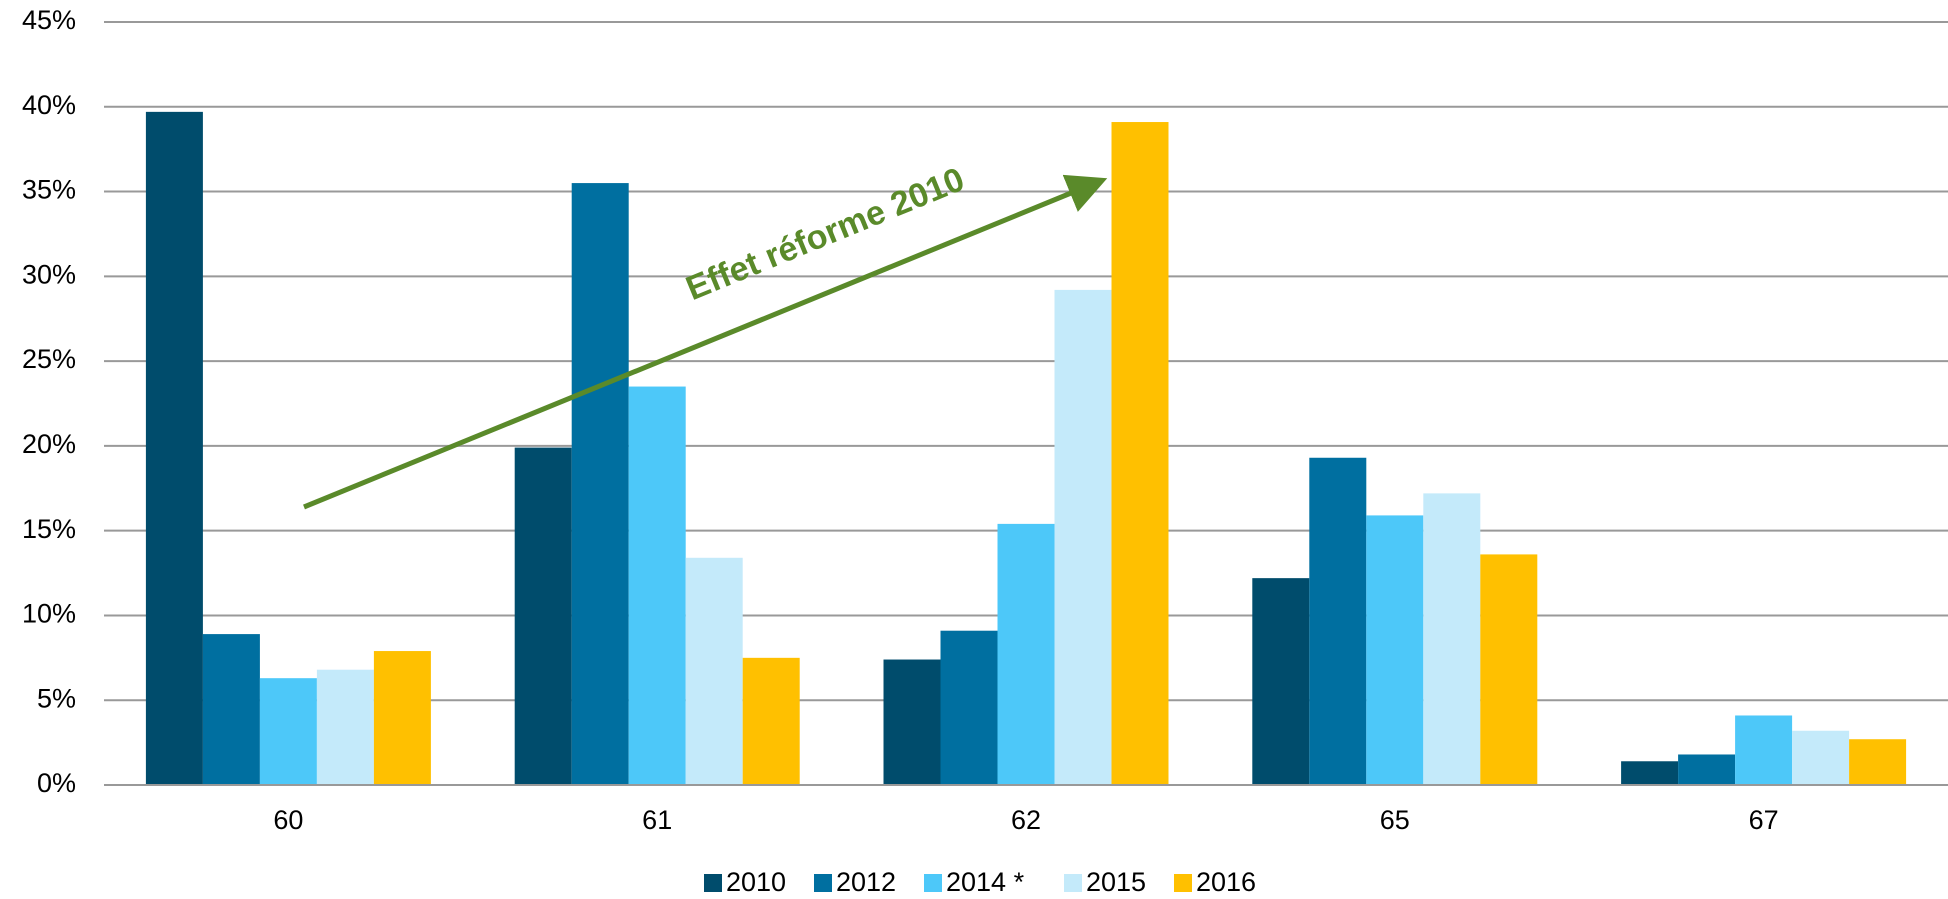  What do you see at coordinates (49, 105) in the screenshot?
I see `y-tick-label: 40%` at bounding box center [49, 105].